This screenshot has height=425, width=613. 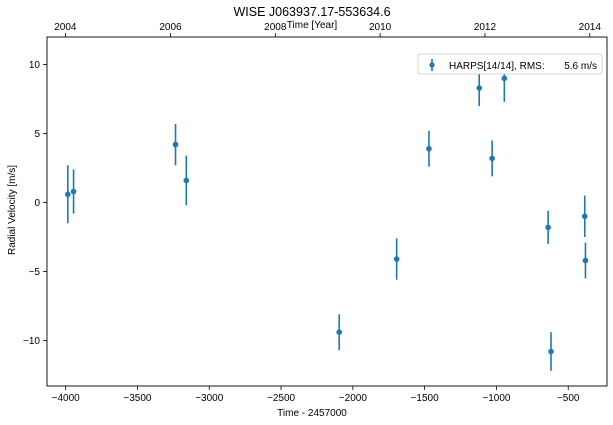 What do you see at coordinates (209, 398) in the screenshot?
I see `x-tick-label: −3000` at bounding box center [209, 398].